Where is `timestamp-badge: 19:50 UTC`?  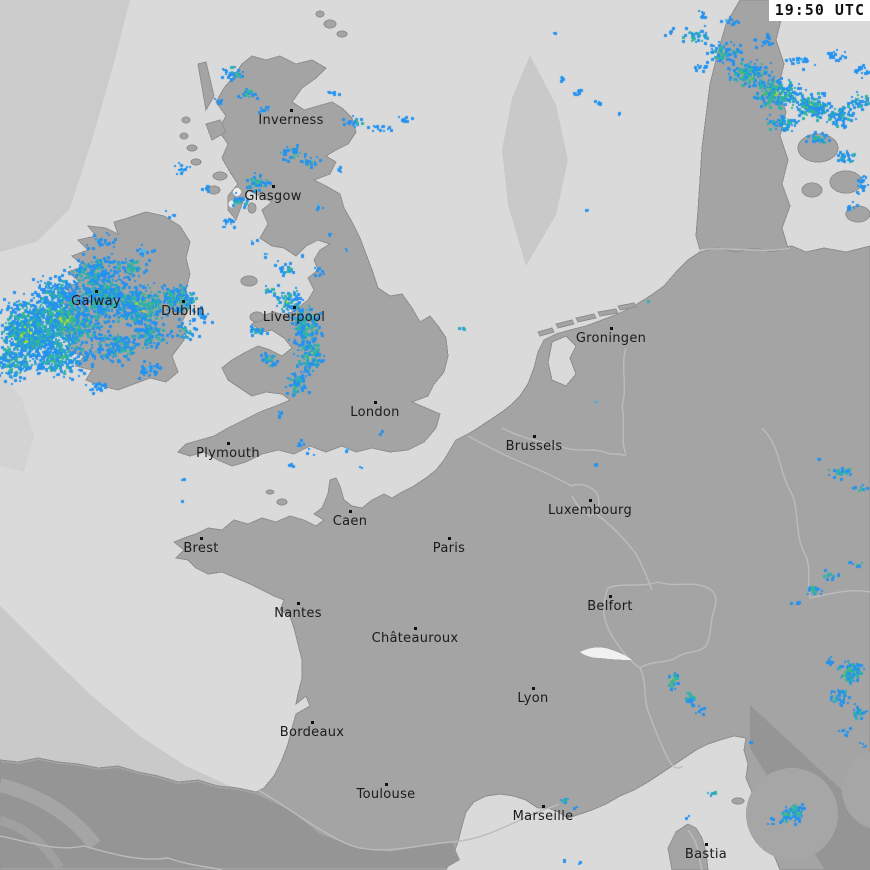
timestamp-badge: 19:50 UTC is located at coordinates (819, 10).